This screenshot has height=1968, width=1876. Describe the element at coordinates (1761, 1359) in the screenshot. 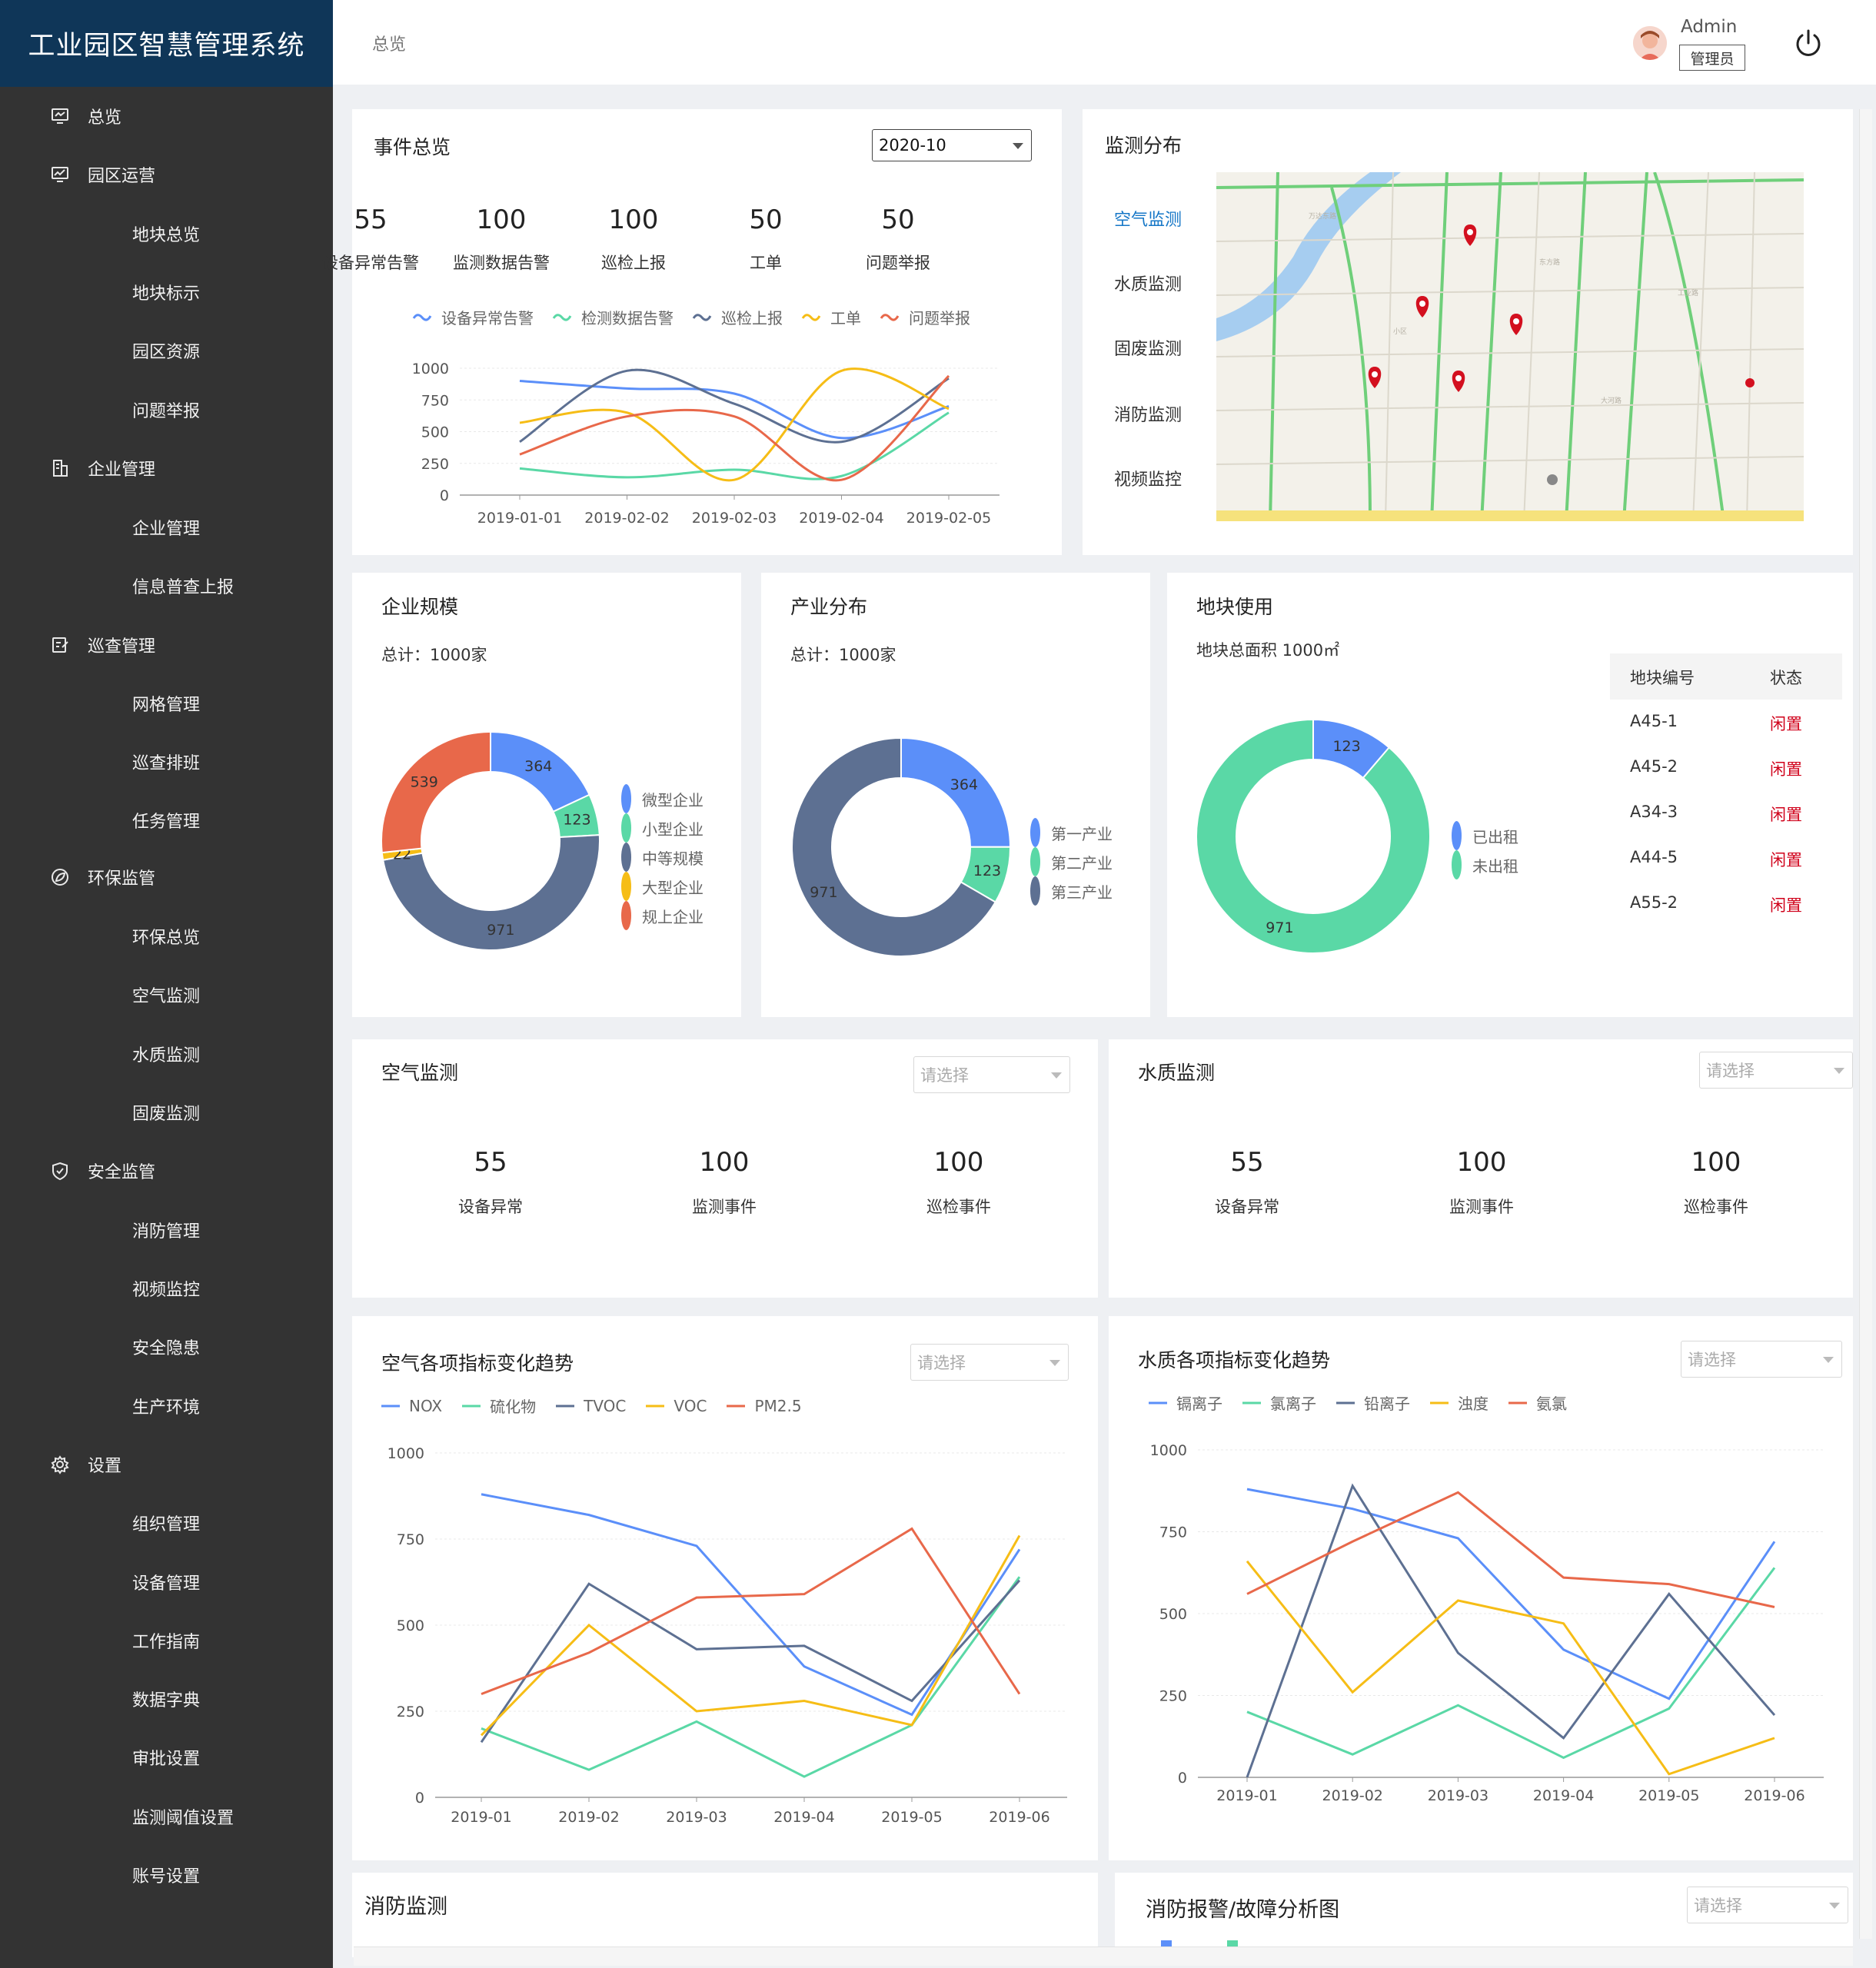

I see `water-trend-select: 请选择` at that location.